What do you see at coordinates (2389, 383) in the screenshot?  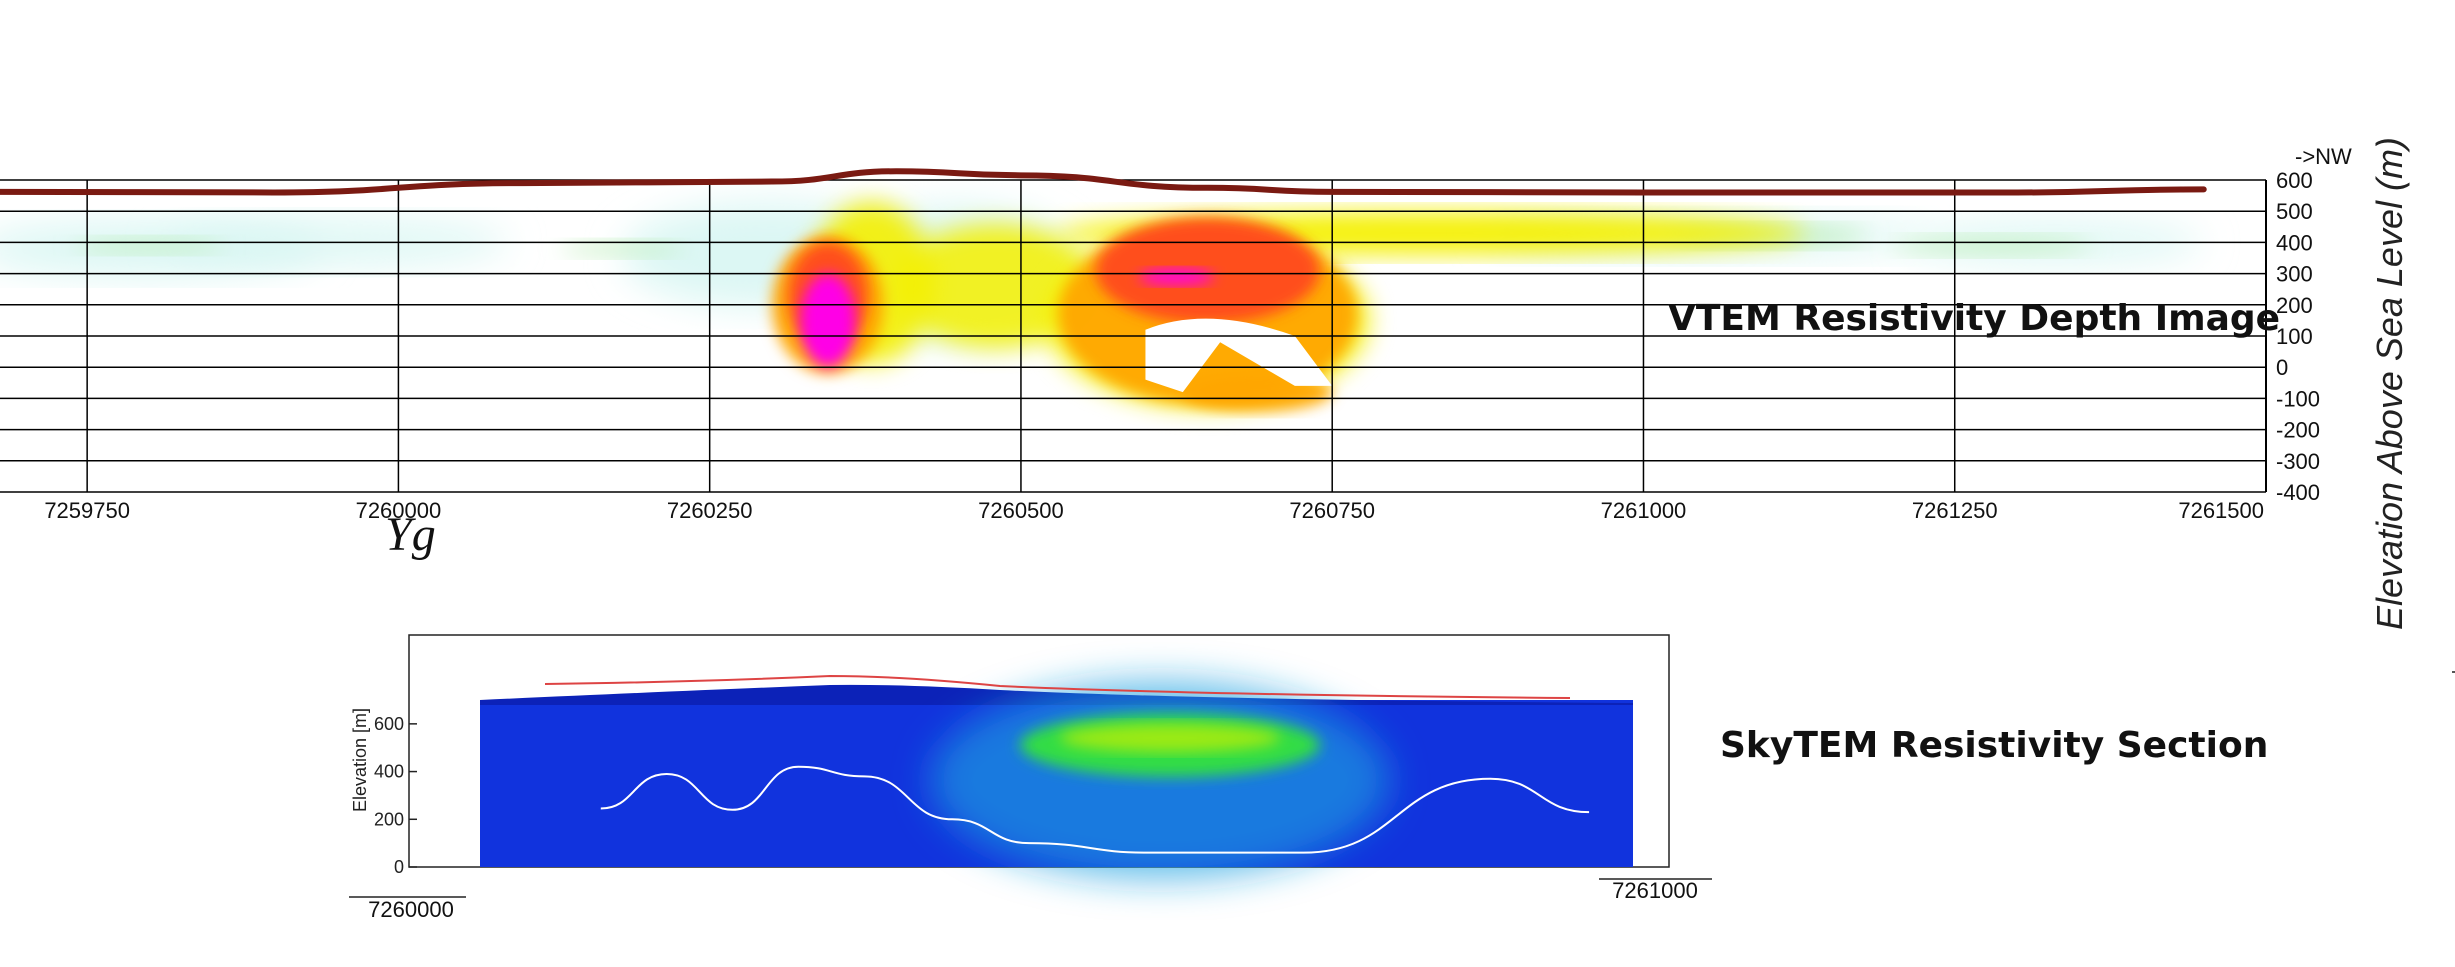 I see `vtem-y-axis-title: Elevation Above Sea Level (m)` at bounding box center [2389, 383].